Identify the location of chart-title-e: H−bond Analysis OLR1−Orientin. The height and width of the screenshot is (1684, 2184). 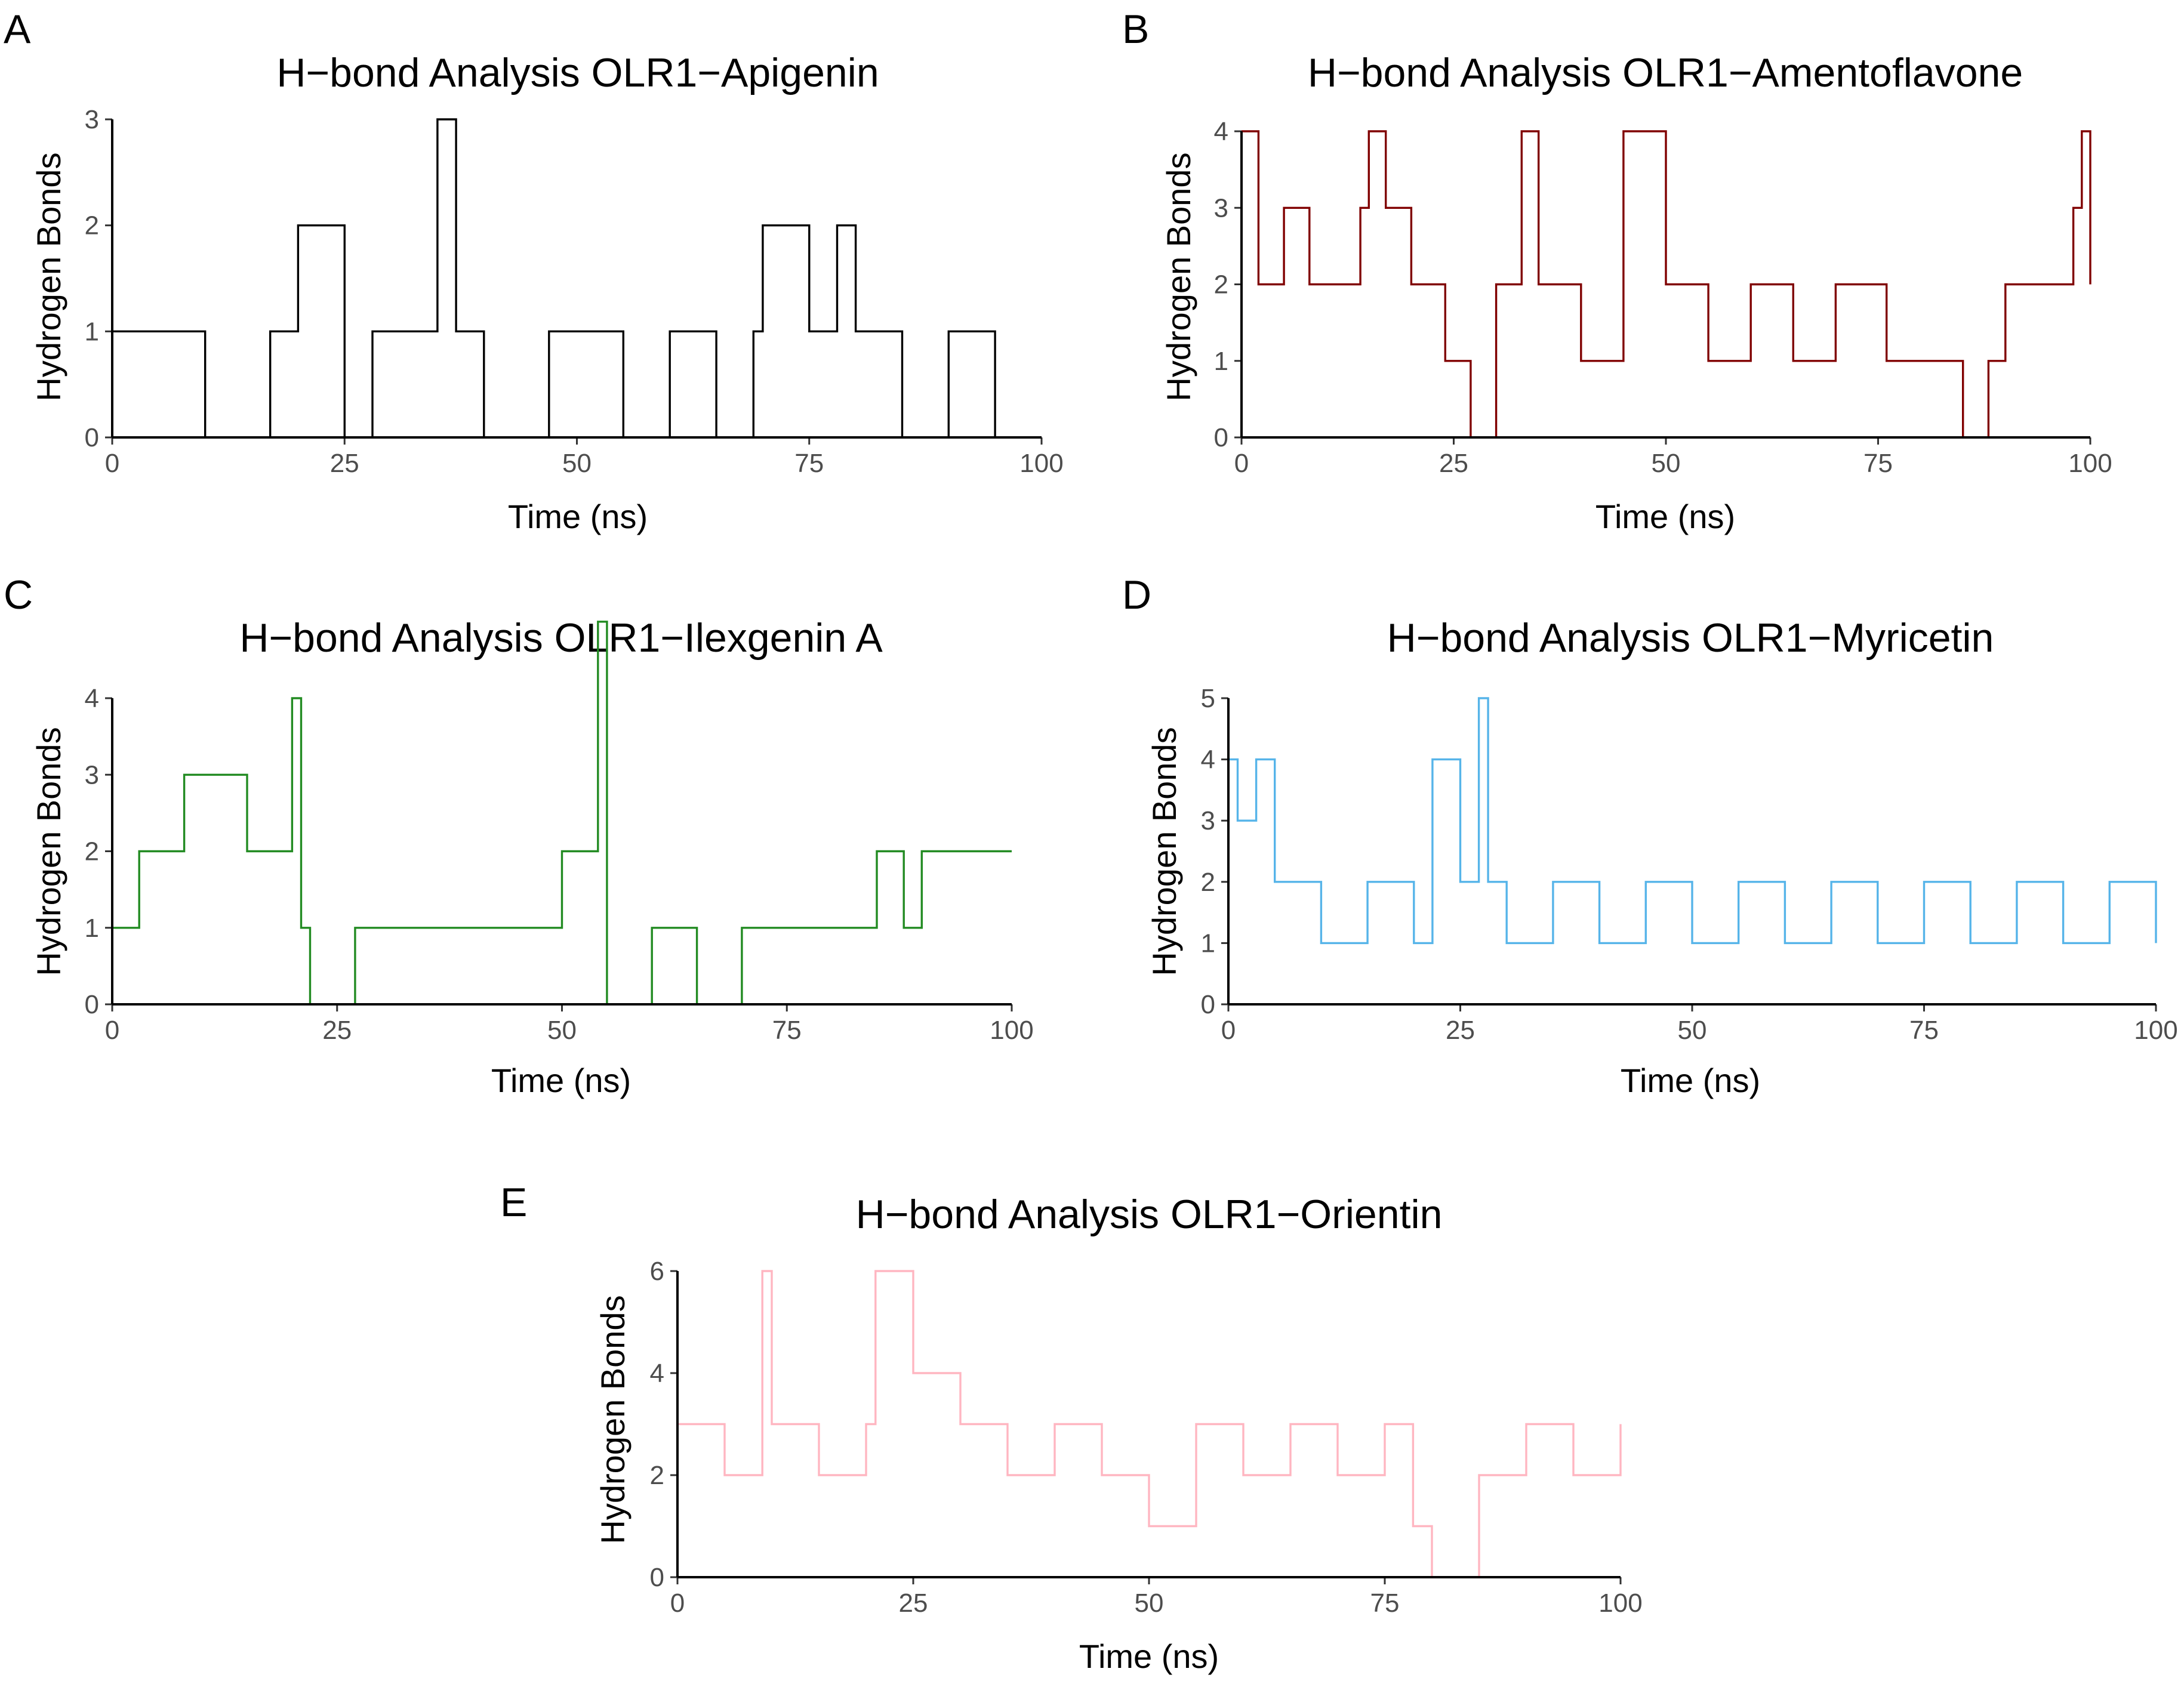
(1150, 1214).